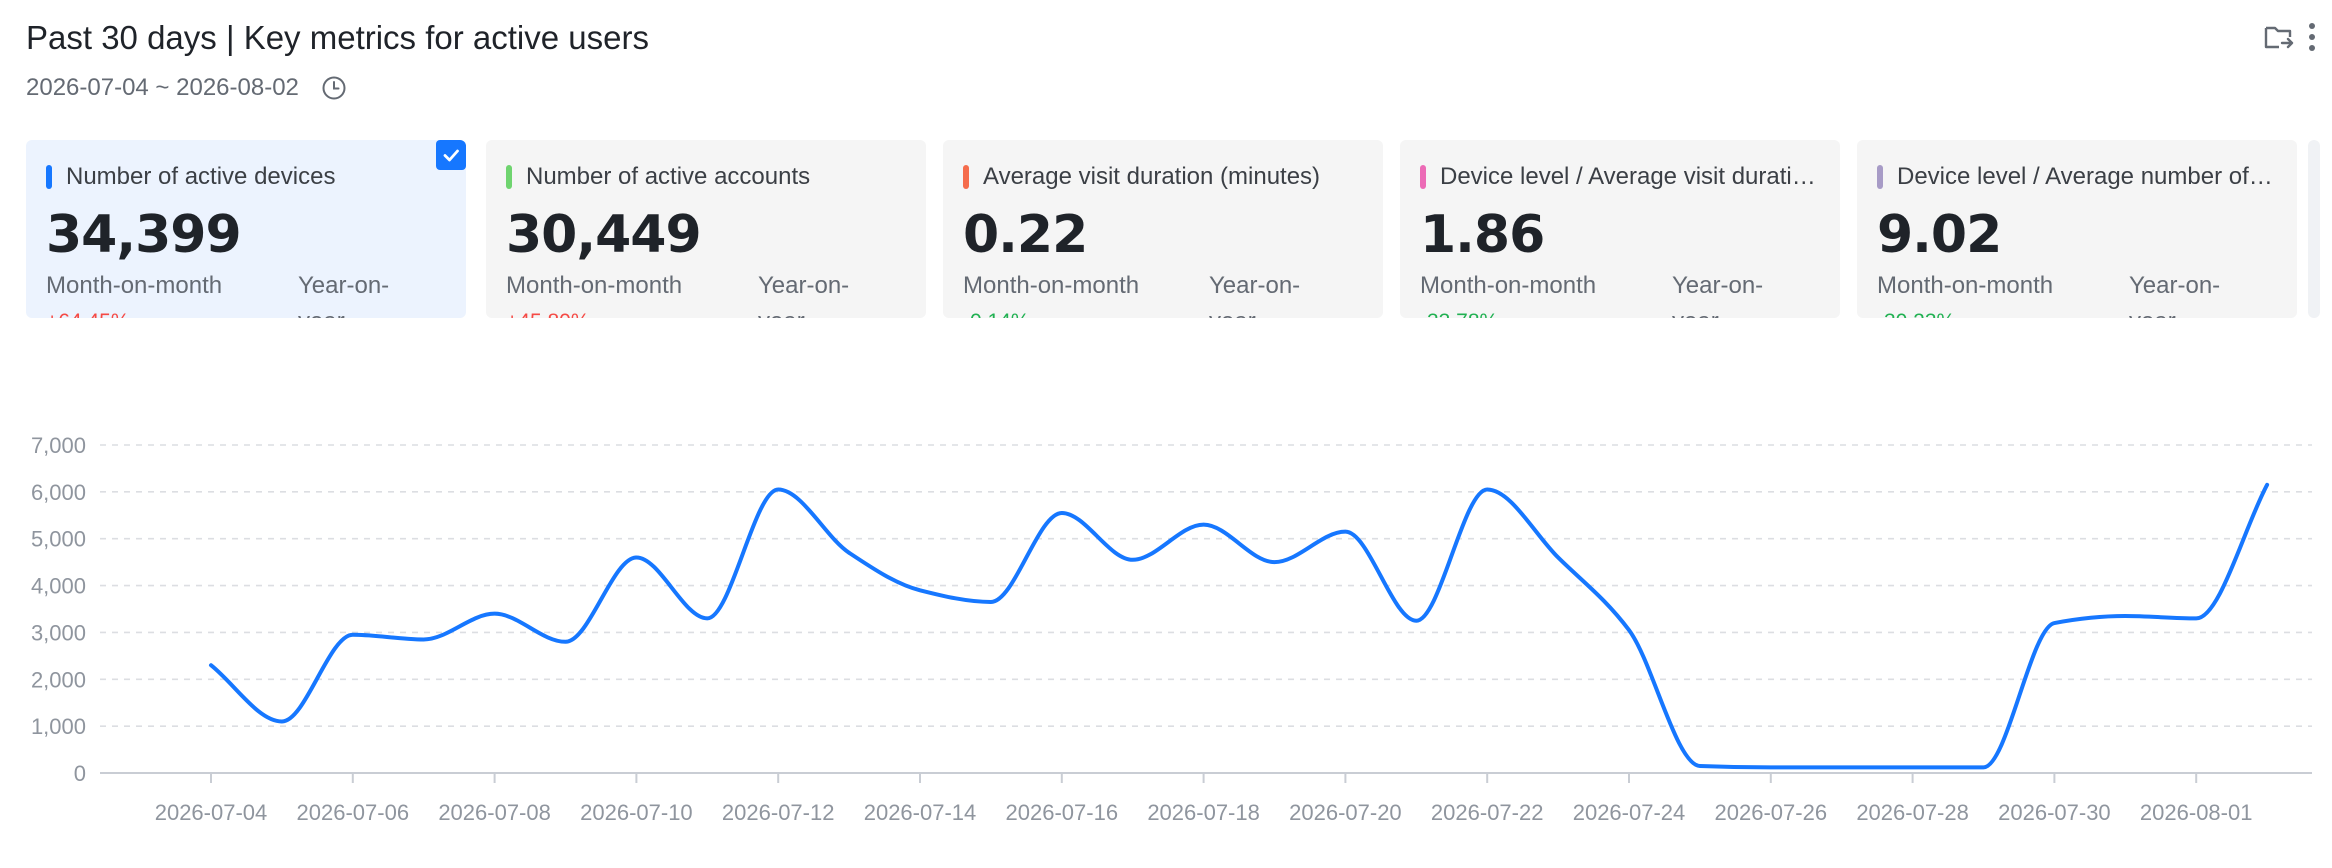 This screenshot has width=2332, height=868. I want to click on x-tick-label: 2026-07-30, so click(2054, 812).